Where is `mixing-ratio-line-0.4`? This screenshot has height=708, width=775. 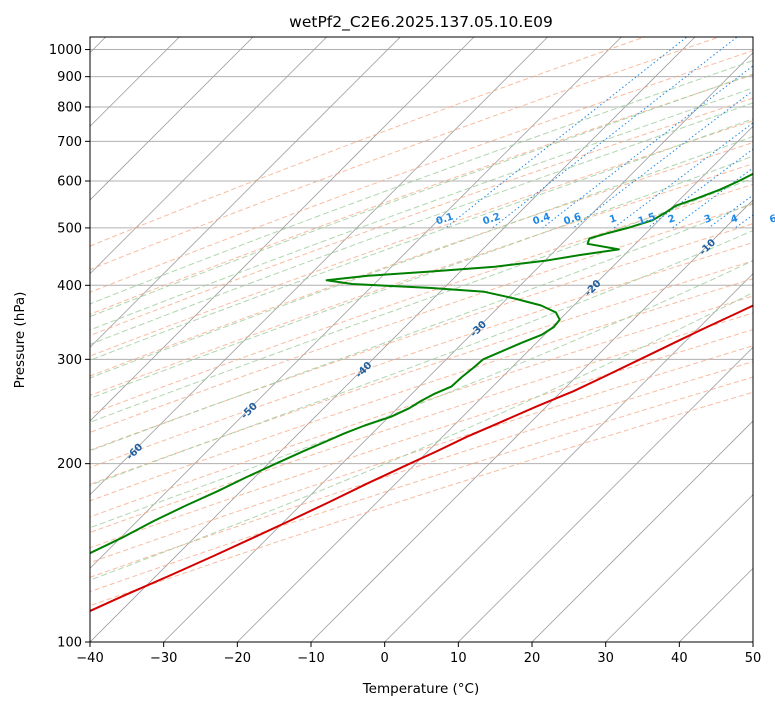
mixing-ratio-line-0.4 is located at coordinates (647, 147).